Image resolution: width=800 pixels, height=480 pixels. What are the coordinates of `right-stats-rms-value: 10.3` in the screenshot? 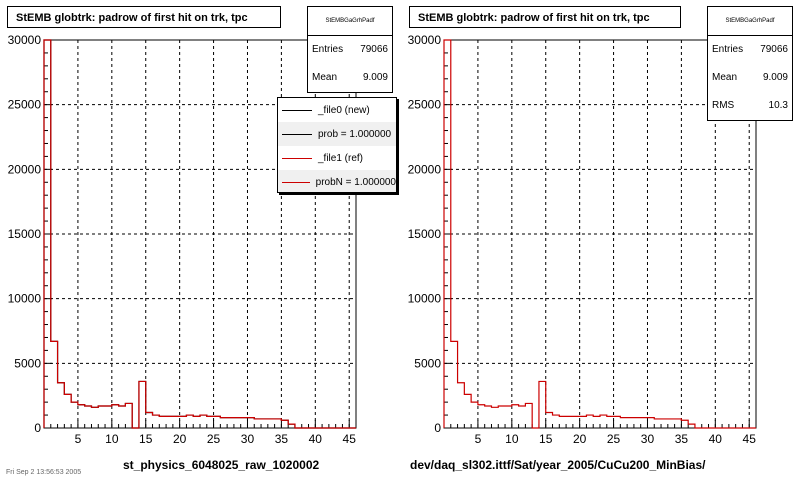 It's located at (778, 105).